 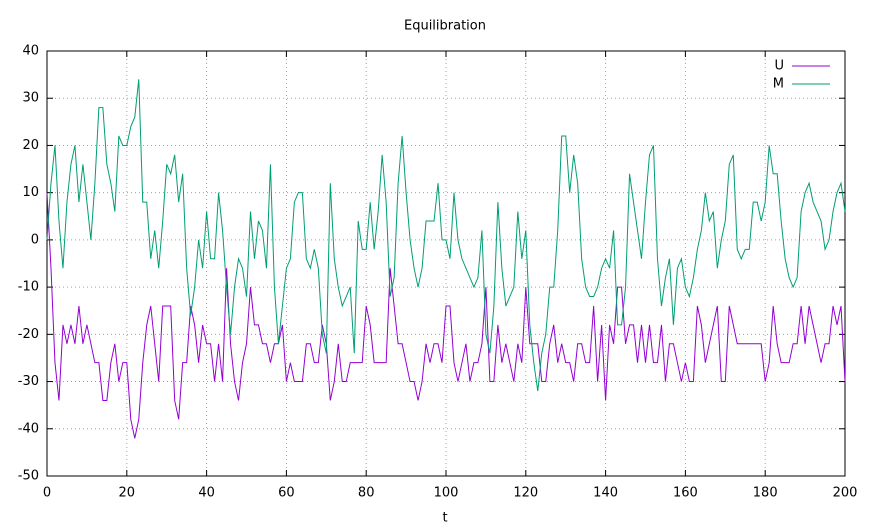 I want to click on x-tick-label: 120, so click(x=525, y=493).